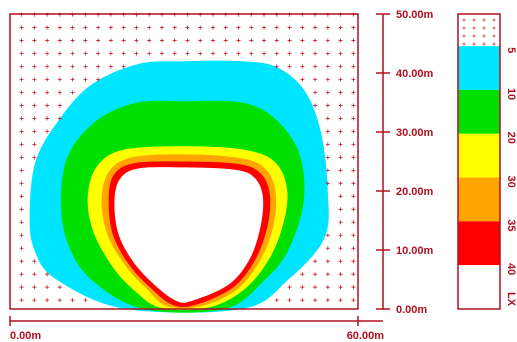  I want to click on legend-bands, so click(479, 161).